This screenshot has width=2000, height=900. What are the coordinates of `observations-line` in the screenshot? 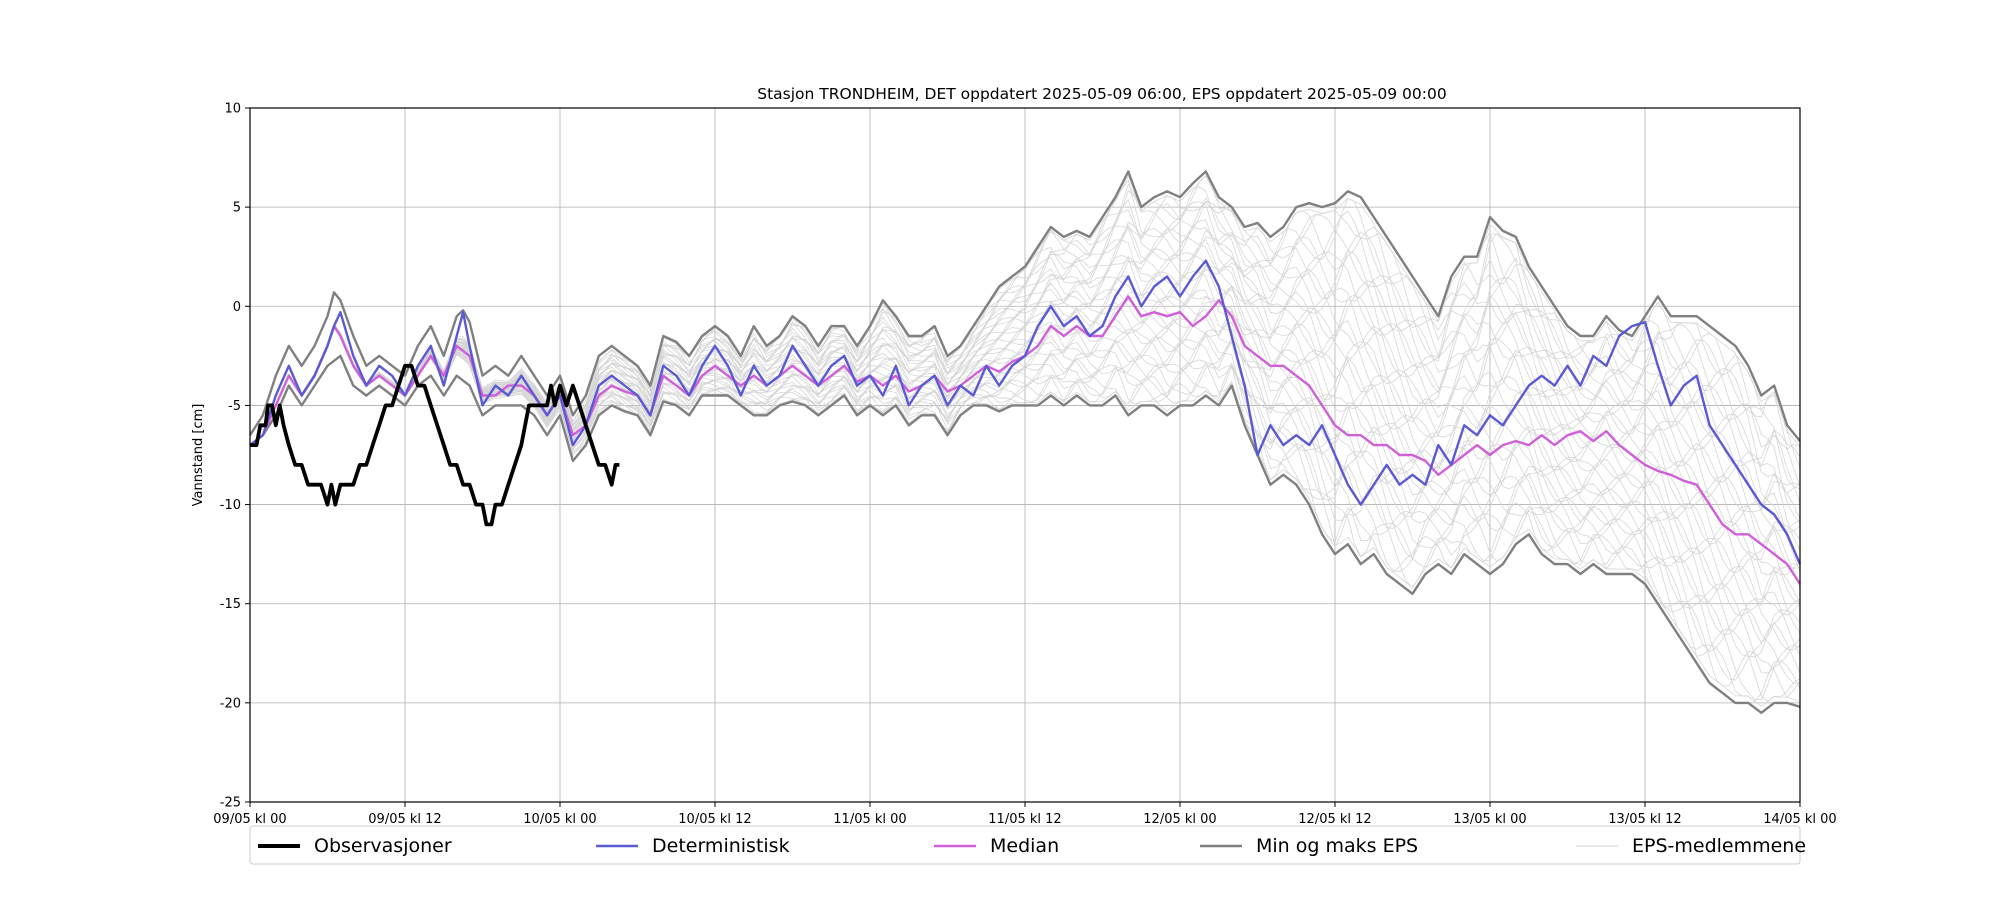 It's located at (435, 445).